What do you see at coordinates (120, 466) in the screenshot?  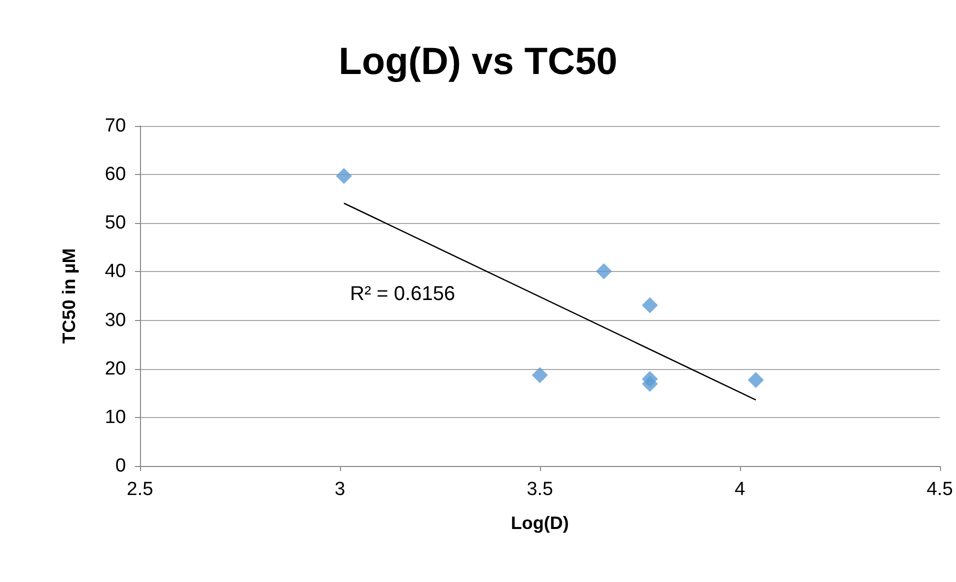 I see `y-tick-label: 0` at bounding box center [120, 466].